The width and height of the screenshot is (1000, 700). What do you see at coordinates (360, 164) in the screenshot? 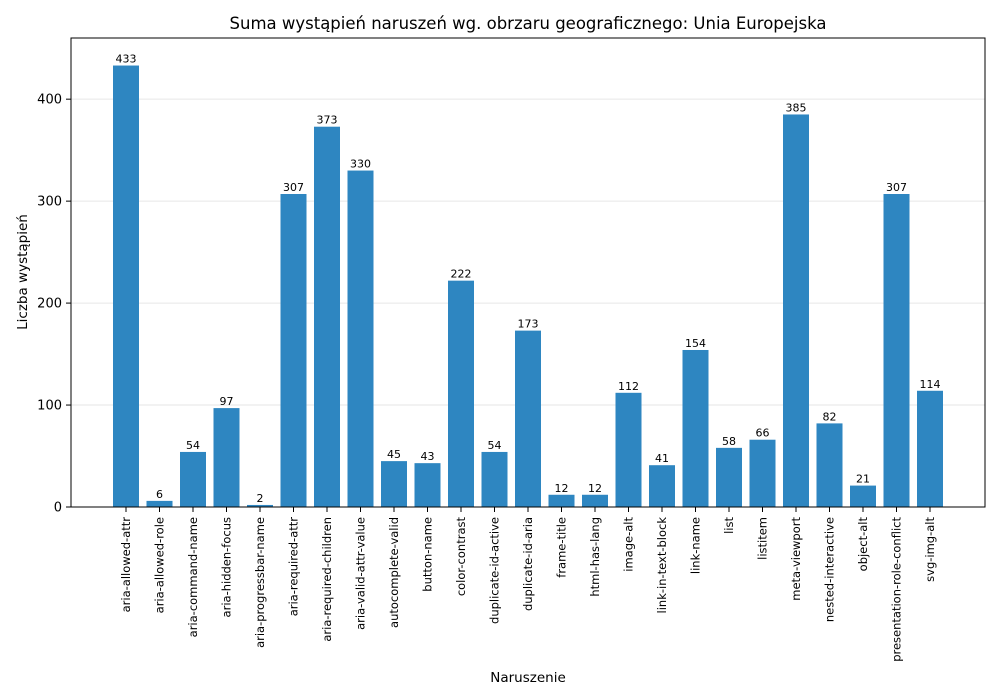
I see `bar-value-label: 330` at bounding box center [360, 164].